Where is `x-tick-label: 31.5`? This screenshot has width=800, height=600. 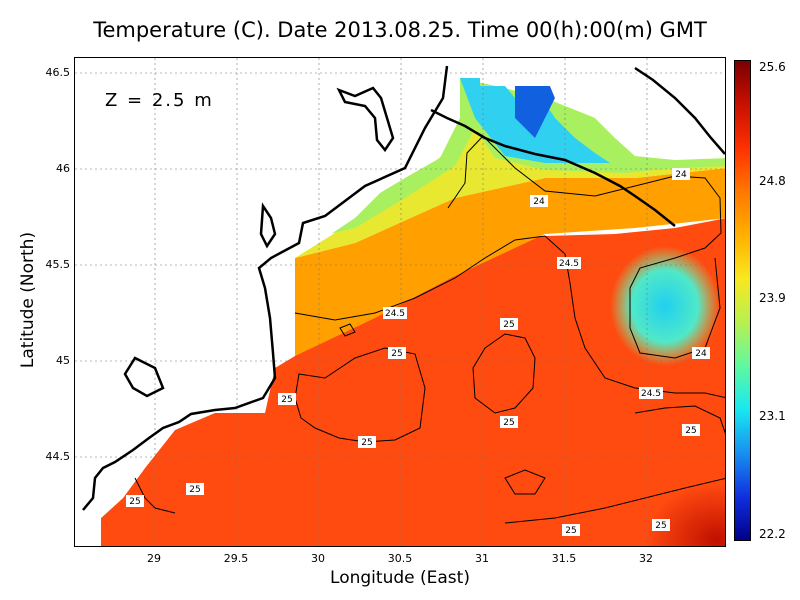 x-tick-label: 31.5 is located at coordinates (564, 558).